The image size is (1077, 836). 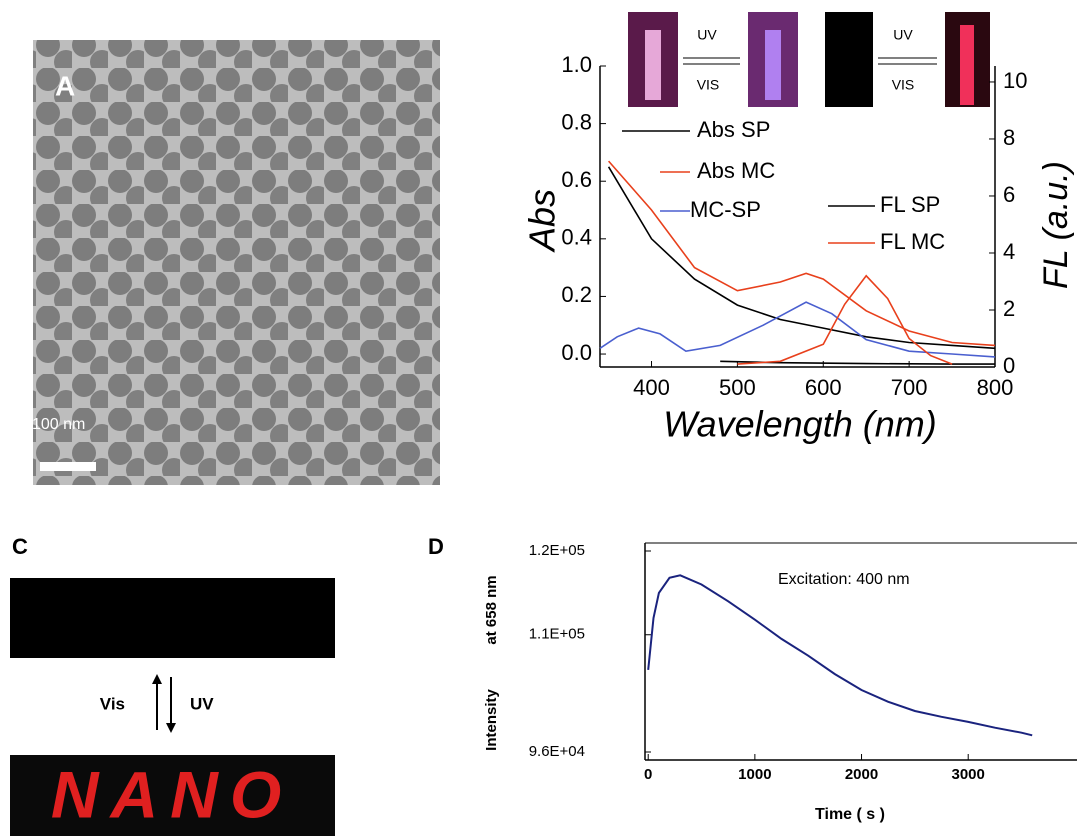 I want to click on x-tick-label: 600, so click(x=823, y=387).